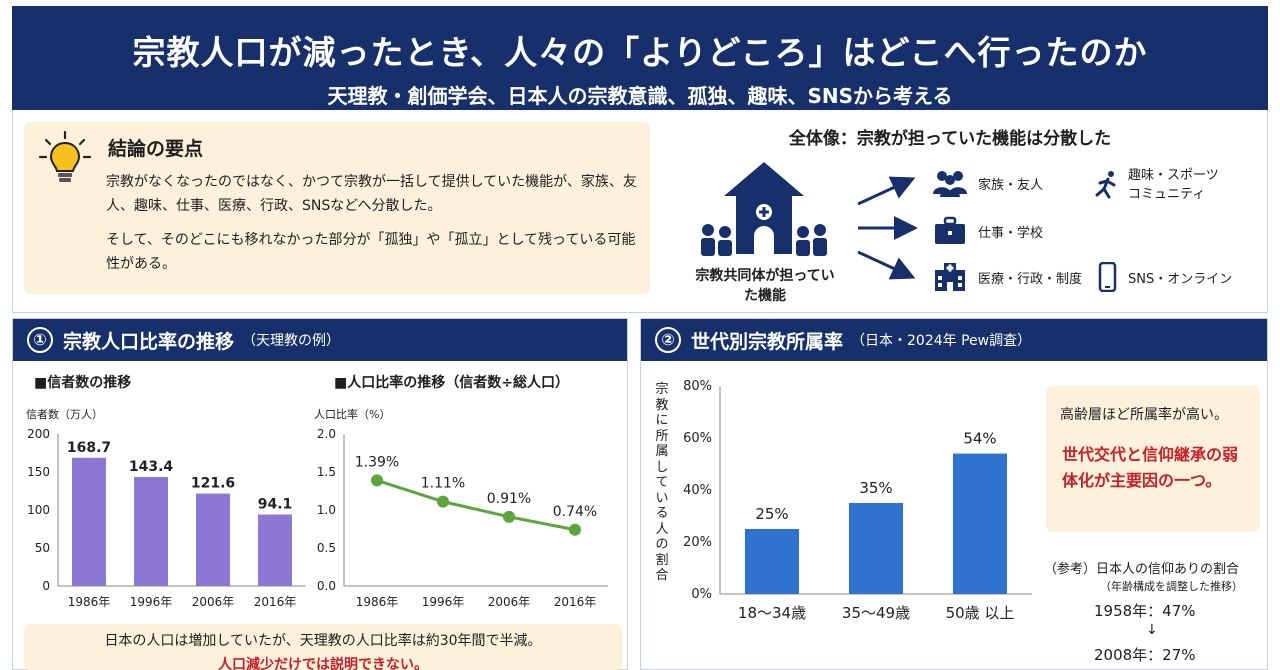 Image resolution: width=1280 pixels, height=670 pixels. What do you see at coordinates (1145, 611) in the screenshot?
I see `reference-value-1958: 1958年：47%` at bounding box center [1145, 611].